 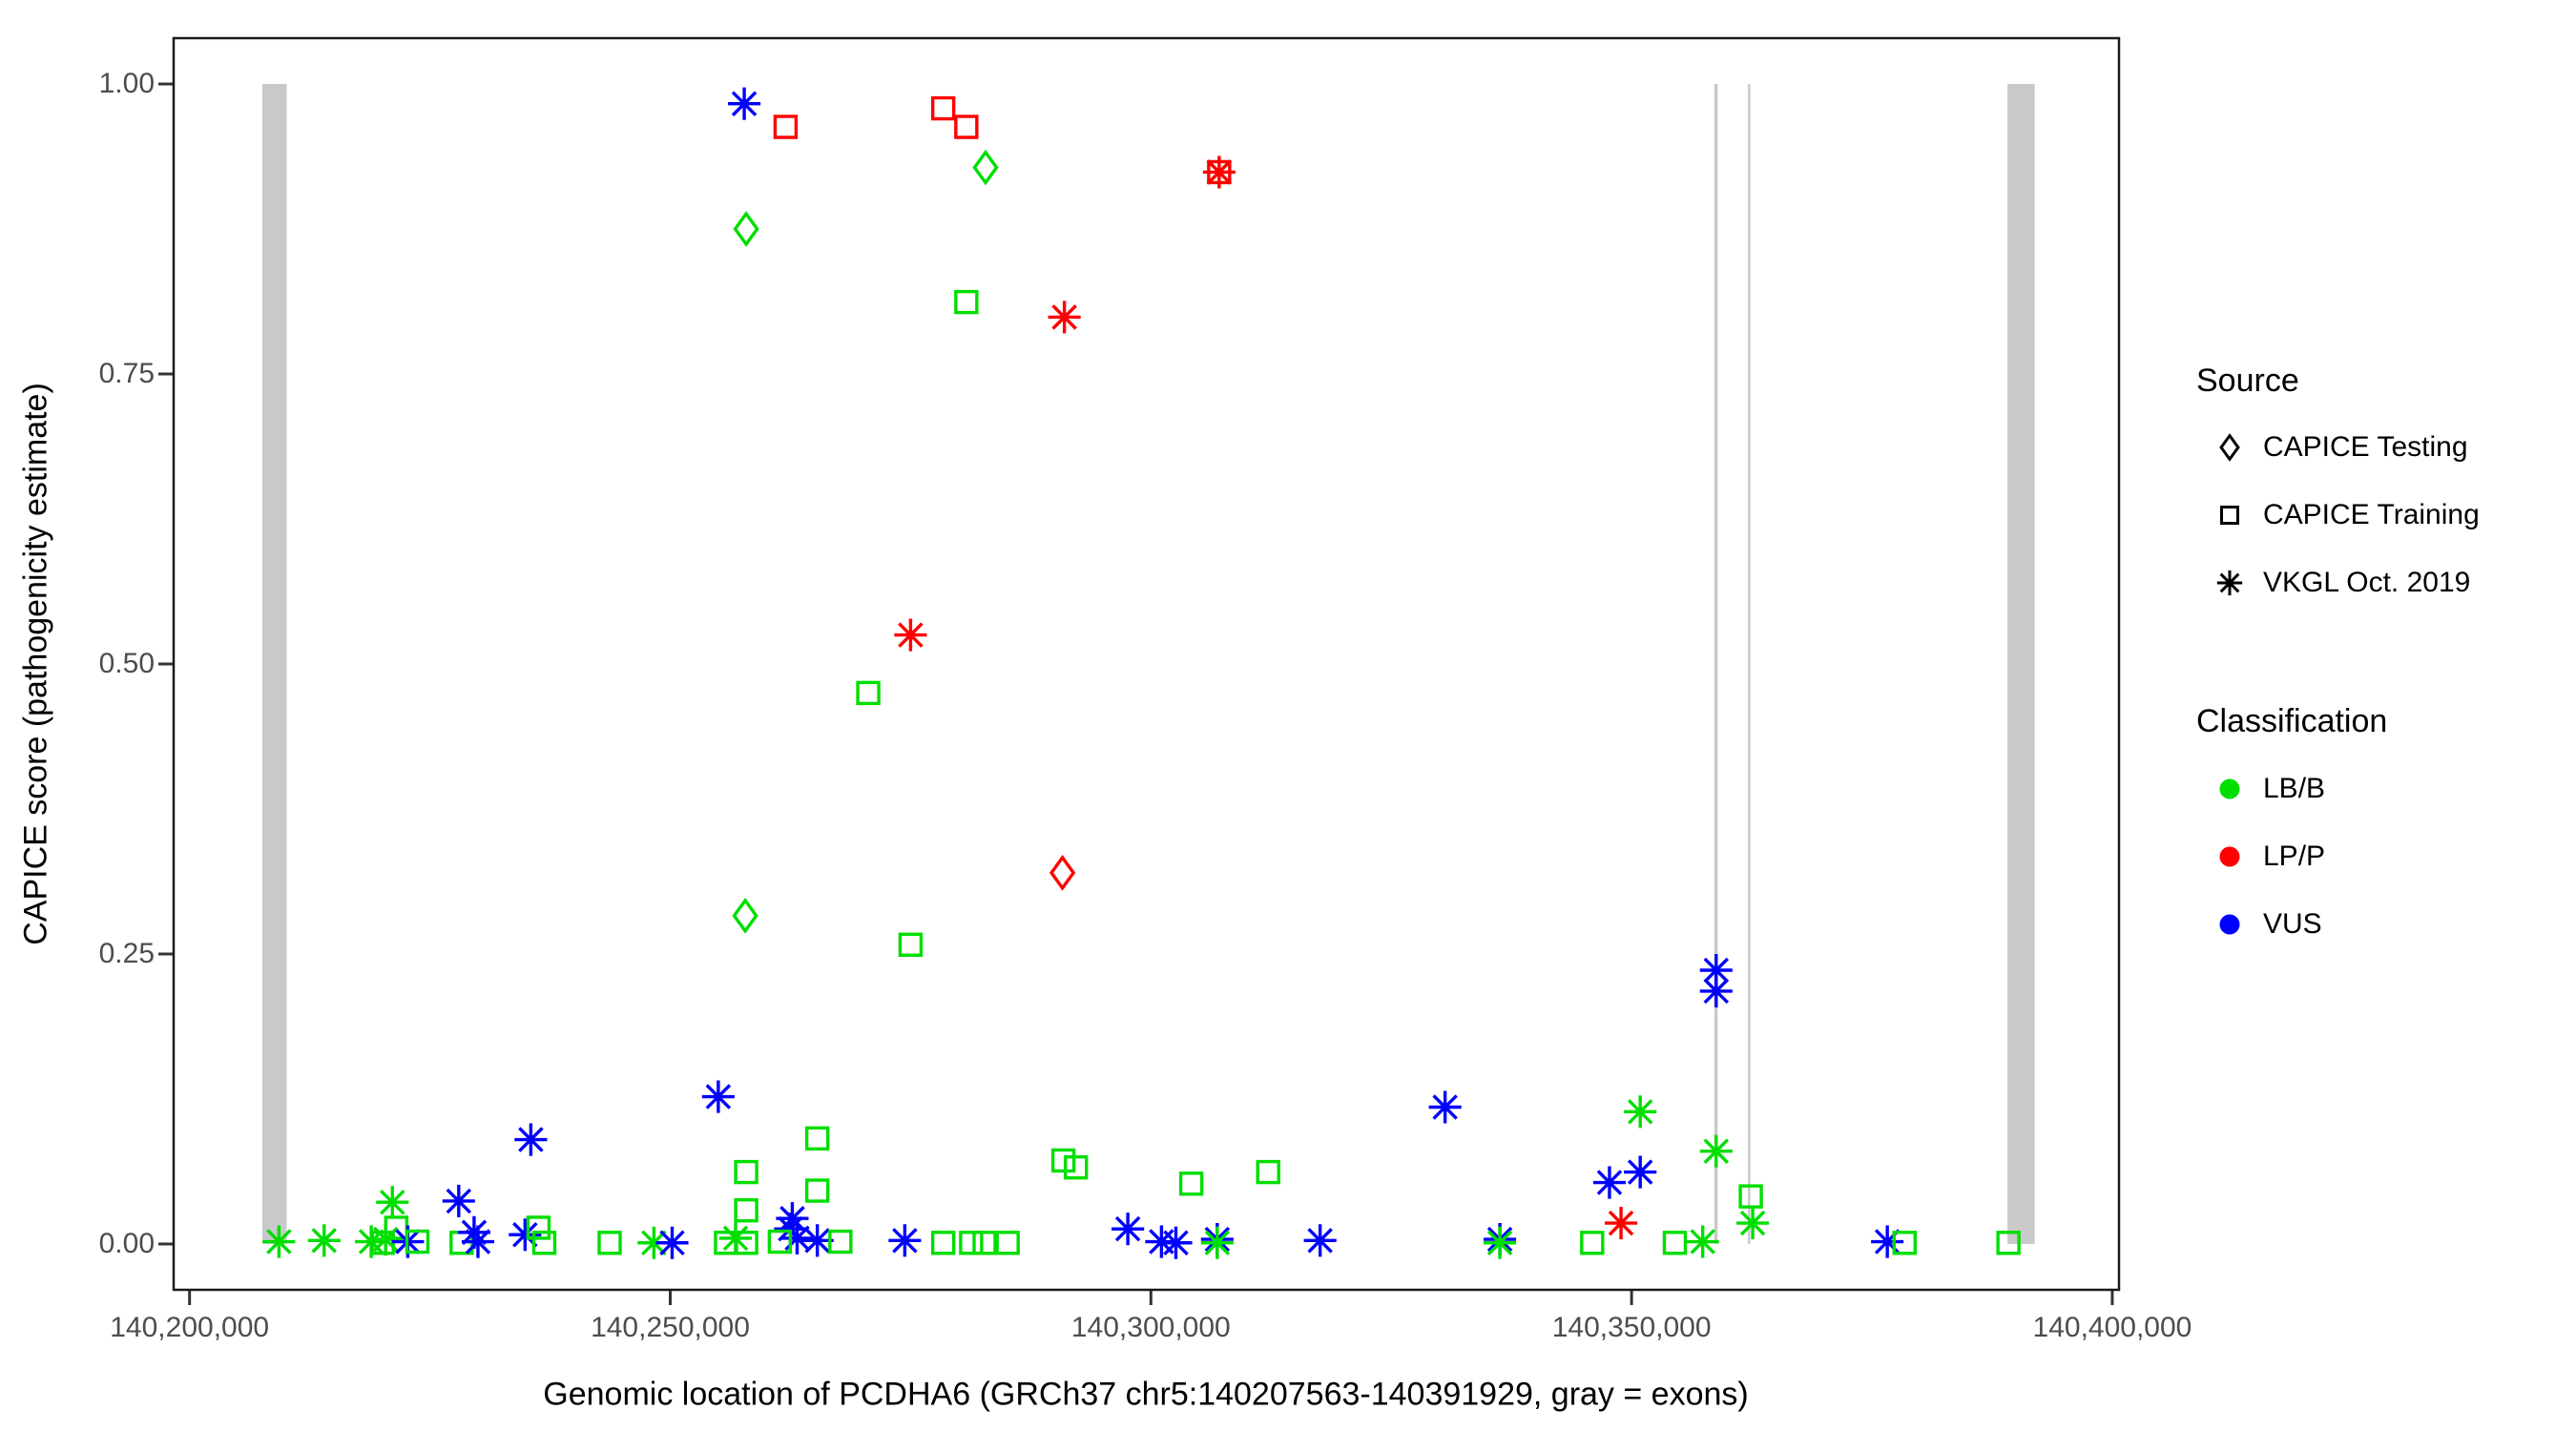 What do you see at coordinates (2292, 721) in the screenshot?
I see `legend-classification-title: Classification` at bounding box center [2292, 721].